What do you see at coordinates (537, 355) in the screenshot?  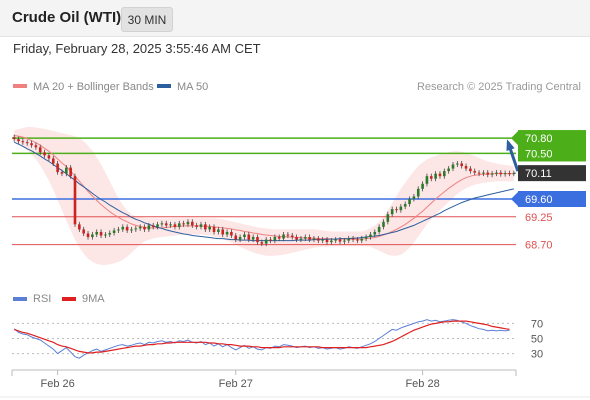 I see `rsi-tick-label: 30` at bounding box center [537, 355].